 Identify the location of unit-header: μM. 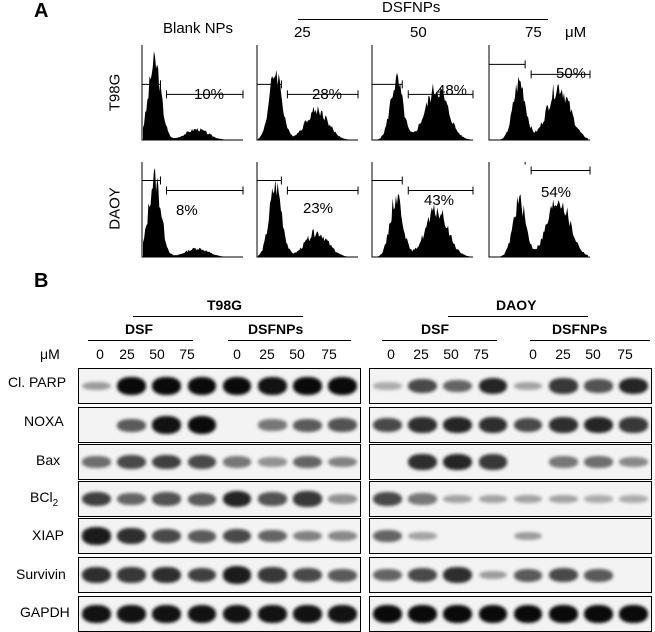
(576, 32).